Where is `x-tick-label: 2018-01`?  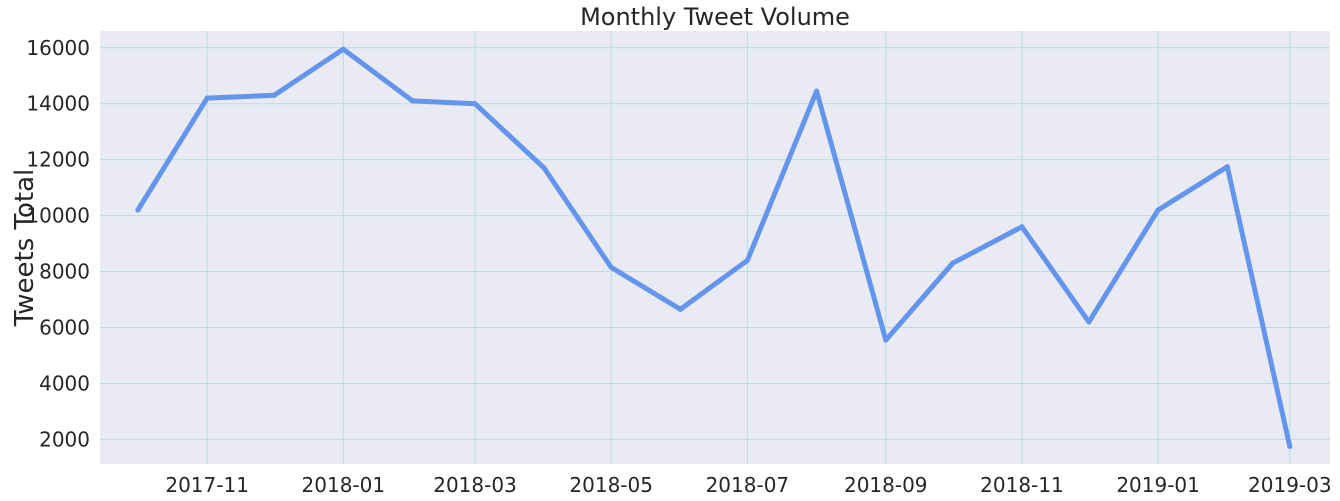
x-tick-label: 2018-01 is located at coordinates (344, 485).